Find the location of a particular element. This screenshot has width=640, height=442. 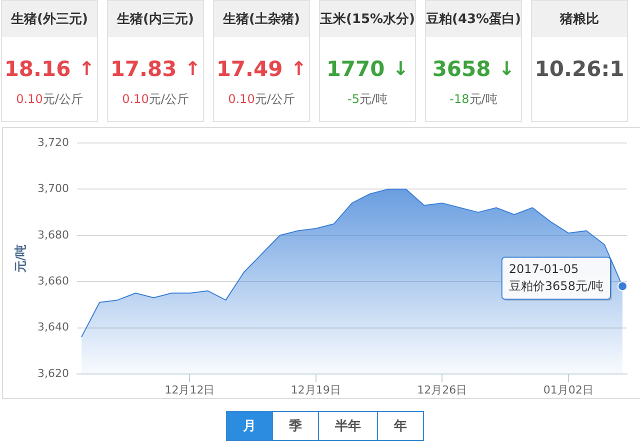

text: 猪粮比 is located at coordinates (579, 19).